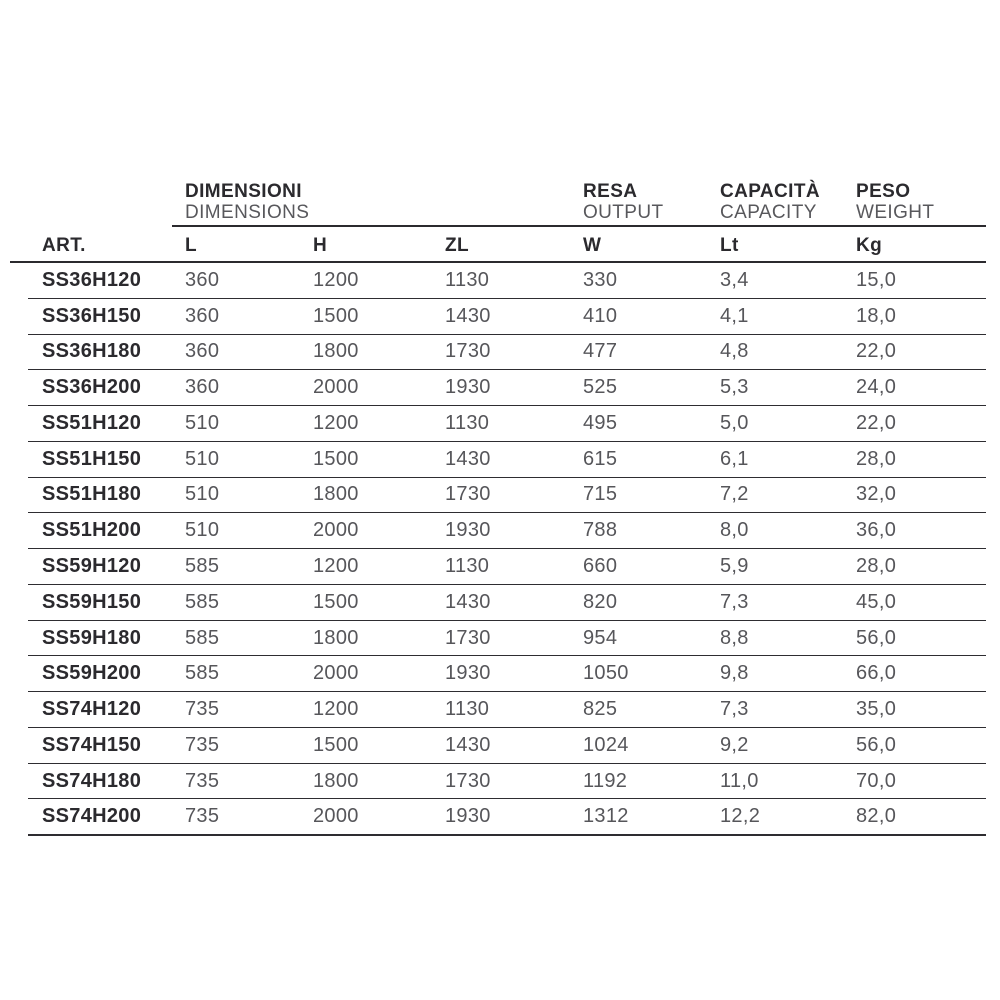 Image resolution: width=1000 pixels, height=1000 pixels. What do you see at coordinates (876, 673) in the screenshot?
I see `value-cell: 66,0` at bounding box center [876, 673].